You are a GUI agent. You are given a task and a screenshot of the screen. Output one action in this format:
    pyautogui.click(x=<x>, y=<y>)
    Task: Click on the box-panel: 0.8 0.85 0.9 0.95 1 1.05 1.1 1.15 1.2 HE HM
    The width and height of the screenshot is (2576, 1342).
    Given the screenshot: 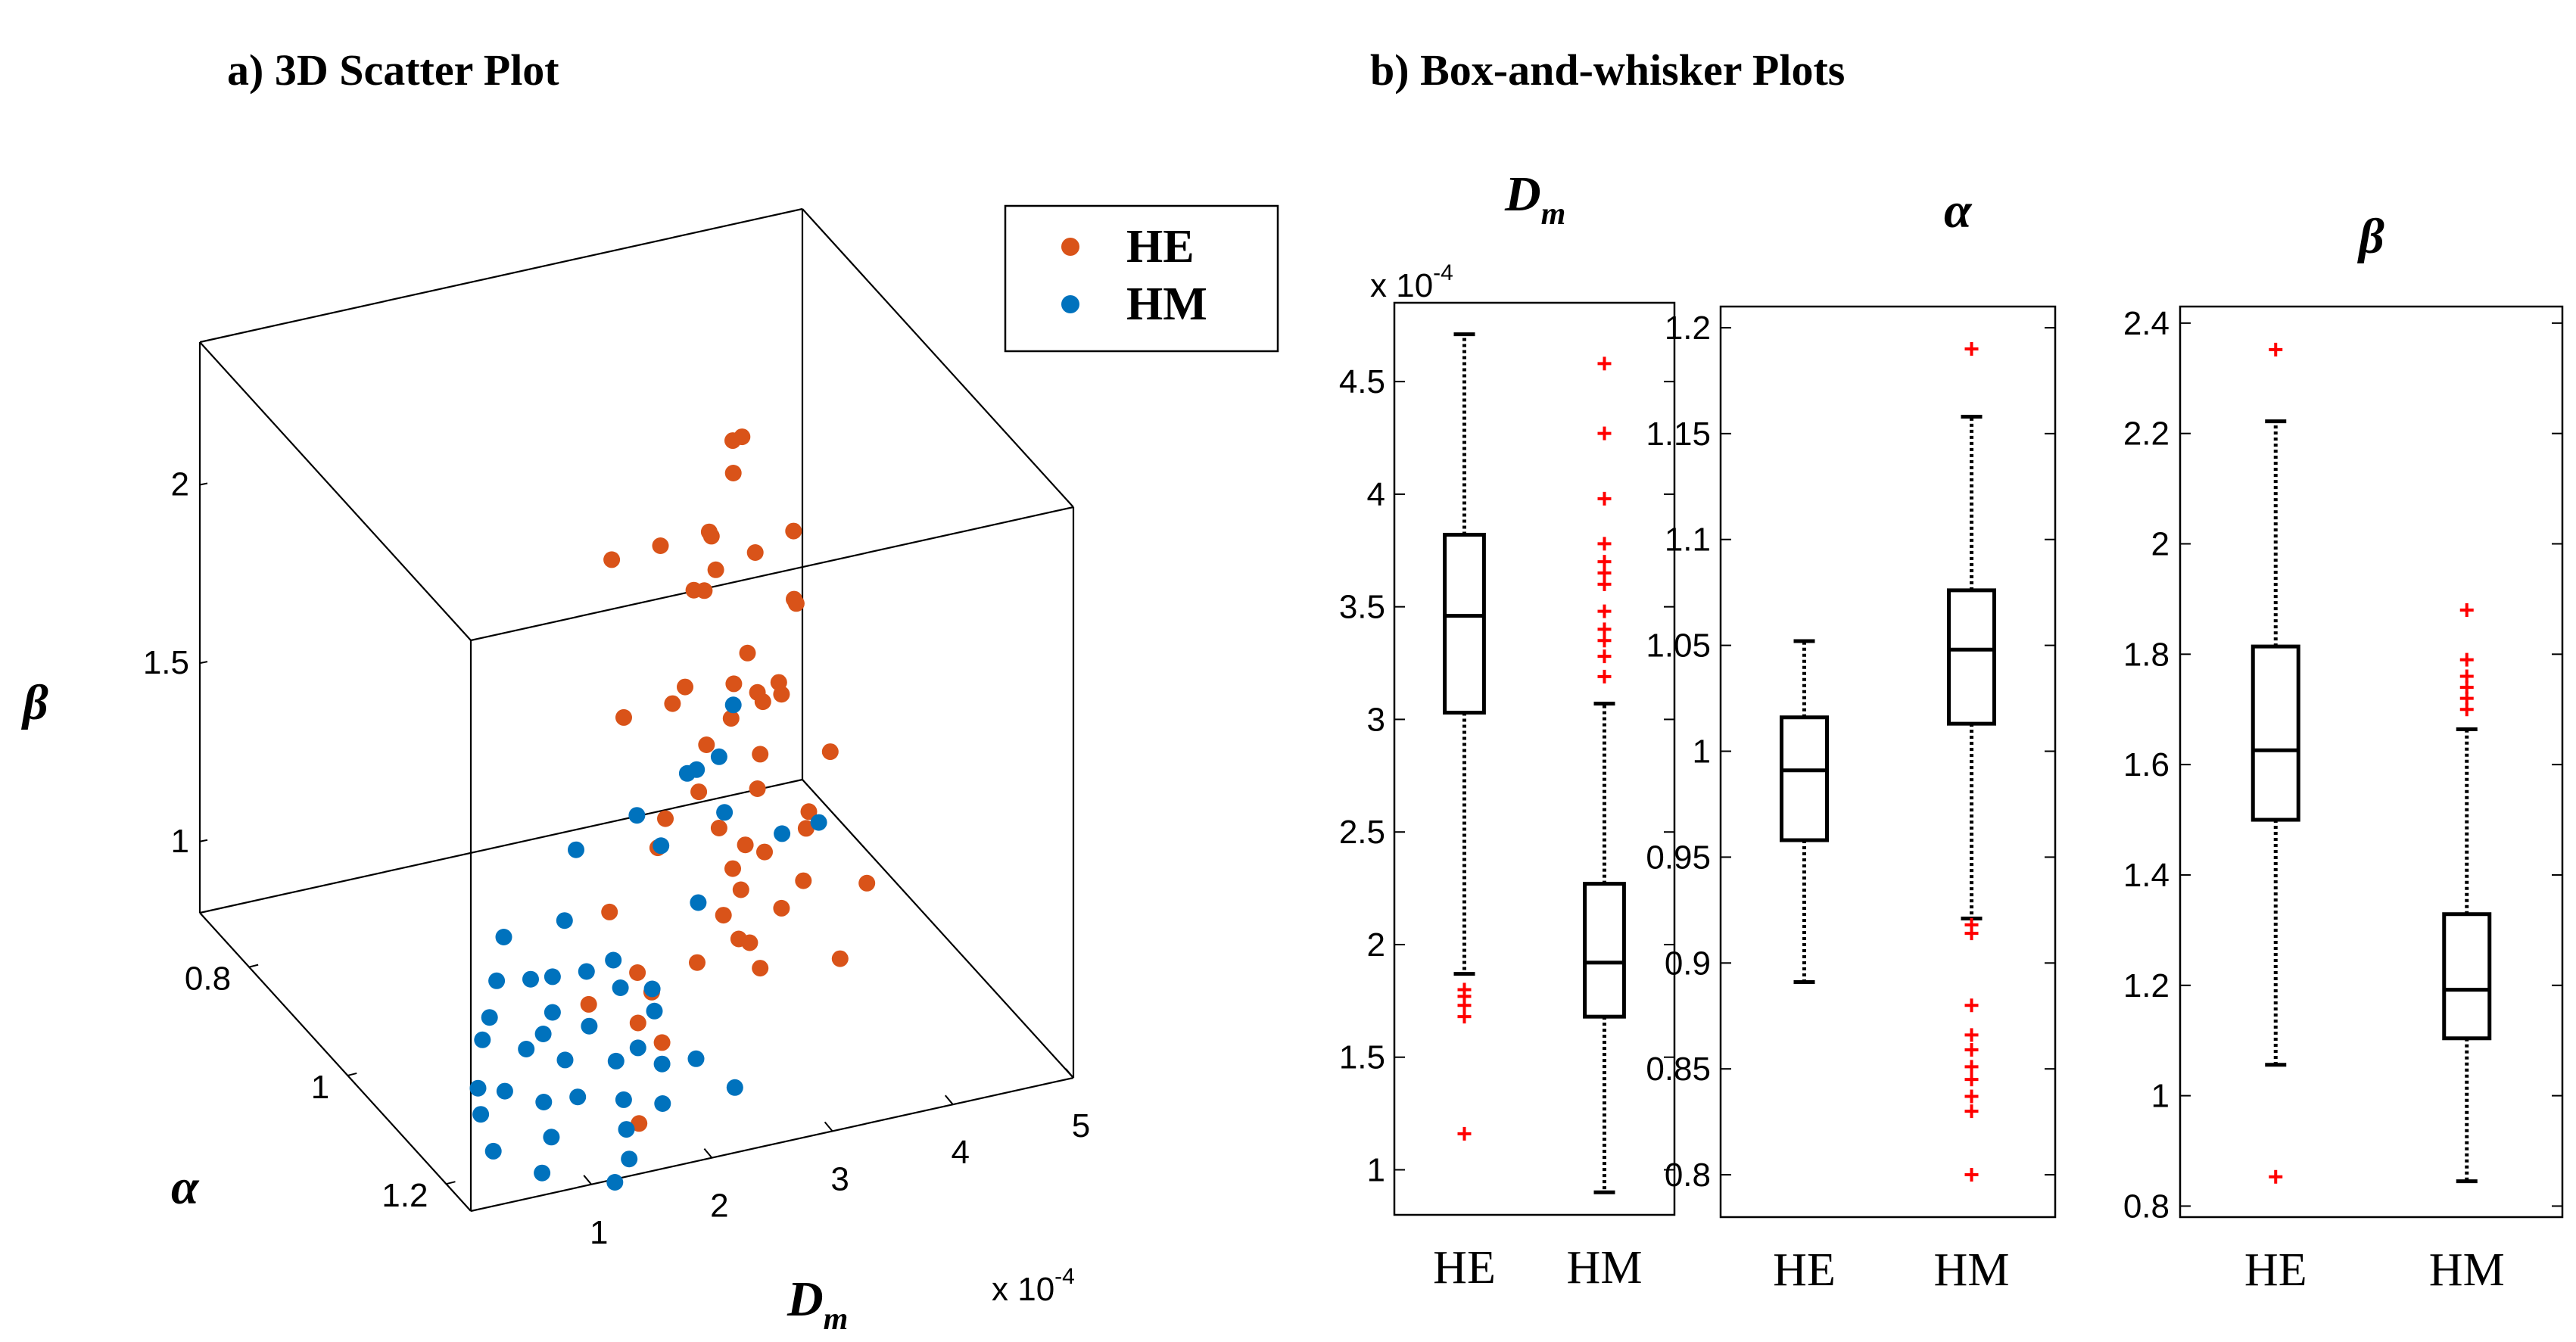 What is the action you would take?
    pyautogui.click(x=1851, y=801)
    